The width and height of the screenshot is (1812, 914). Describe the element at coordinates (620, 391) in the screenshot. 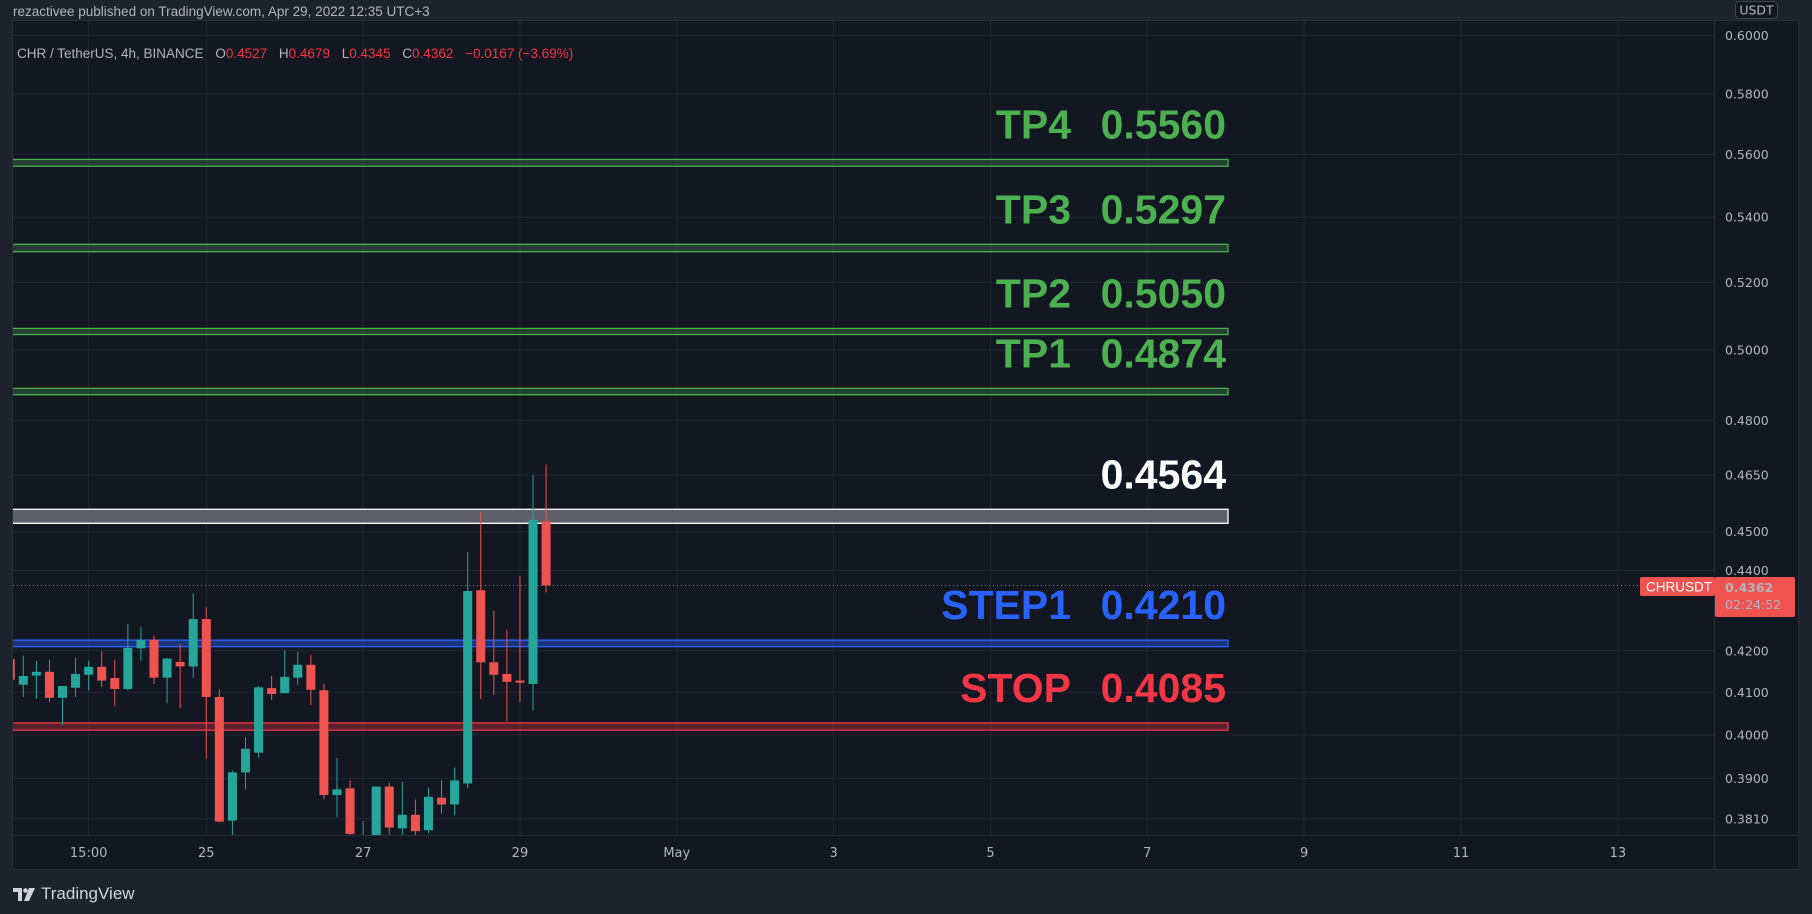

I see `level-zone-tp1` at that location.